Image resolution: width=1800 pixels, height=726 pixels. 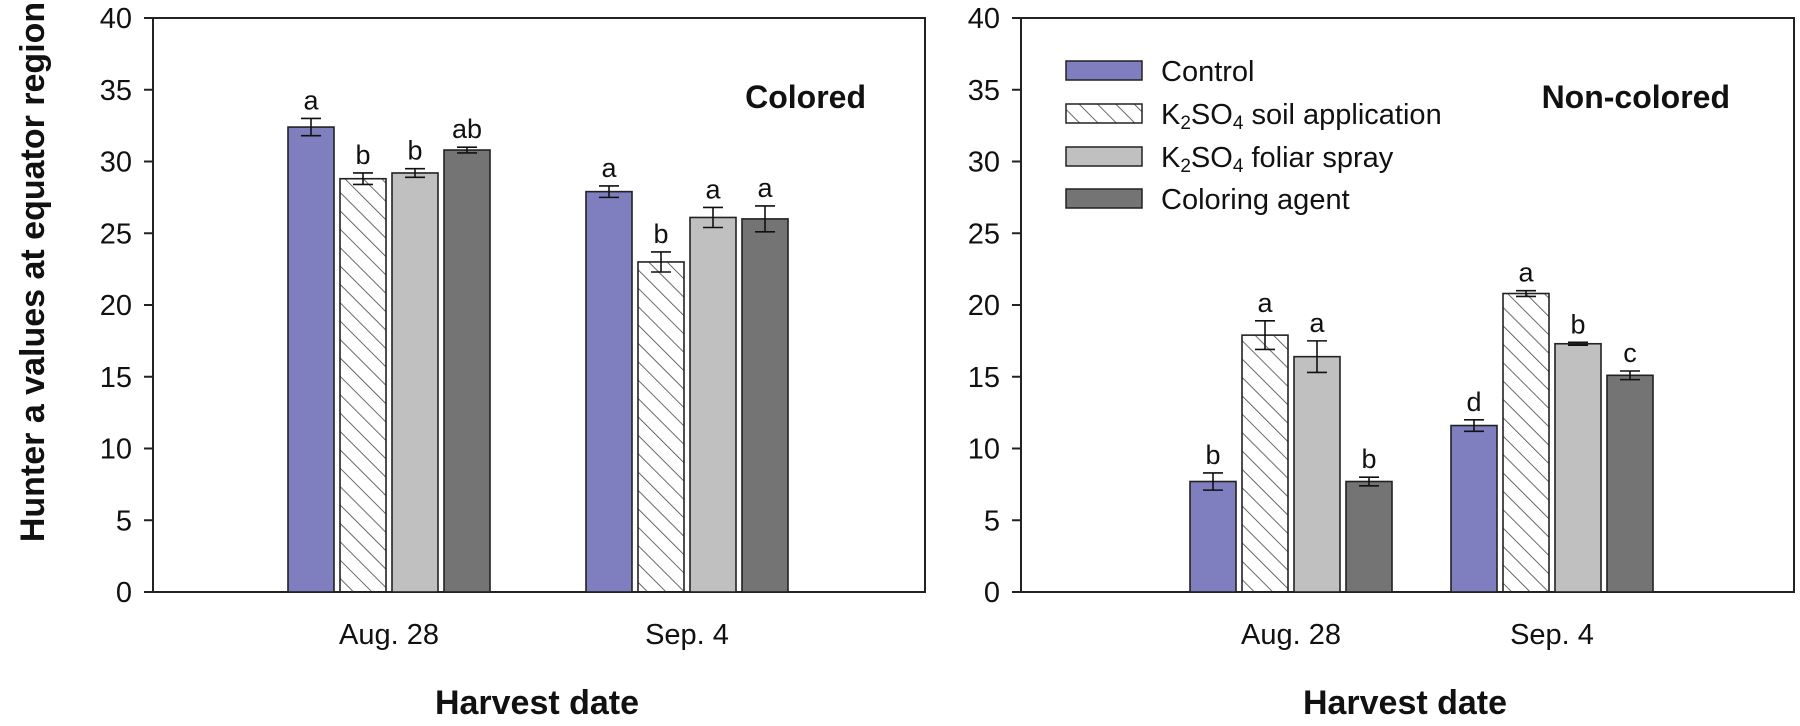 I want to click on legend-swatch-agent, so click(x=1104, y=198).